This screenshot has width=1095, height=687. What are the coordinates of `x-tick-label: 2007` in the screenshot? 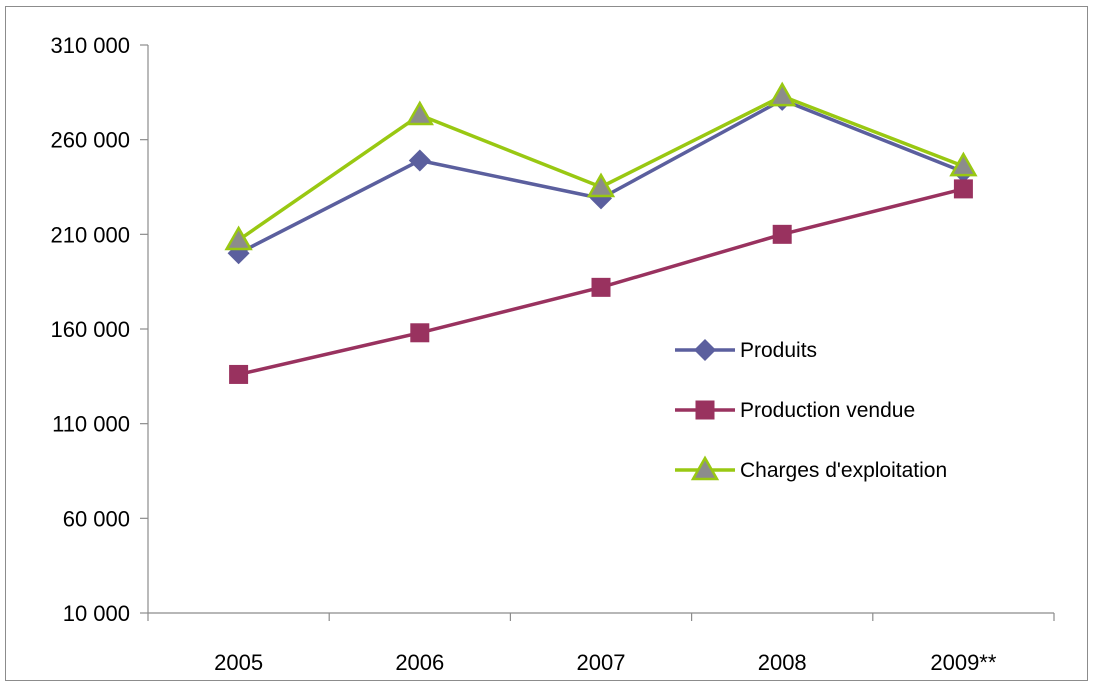 It's located at (601, 662).